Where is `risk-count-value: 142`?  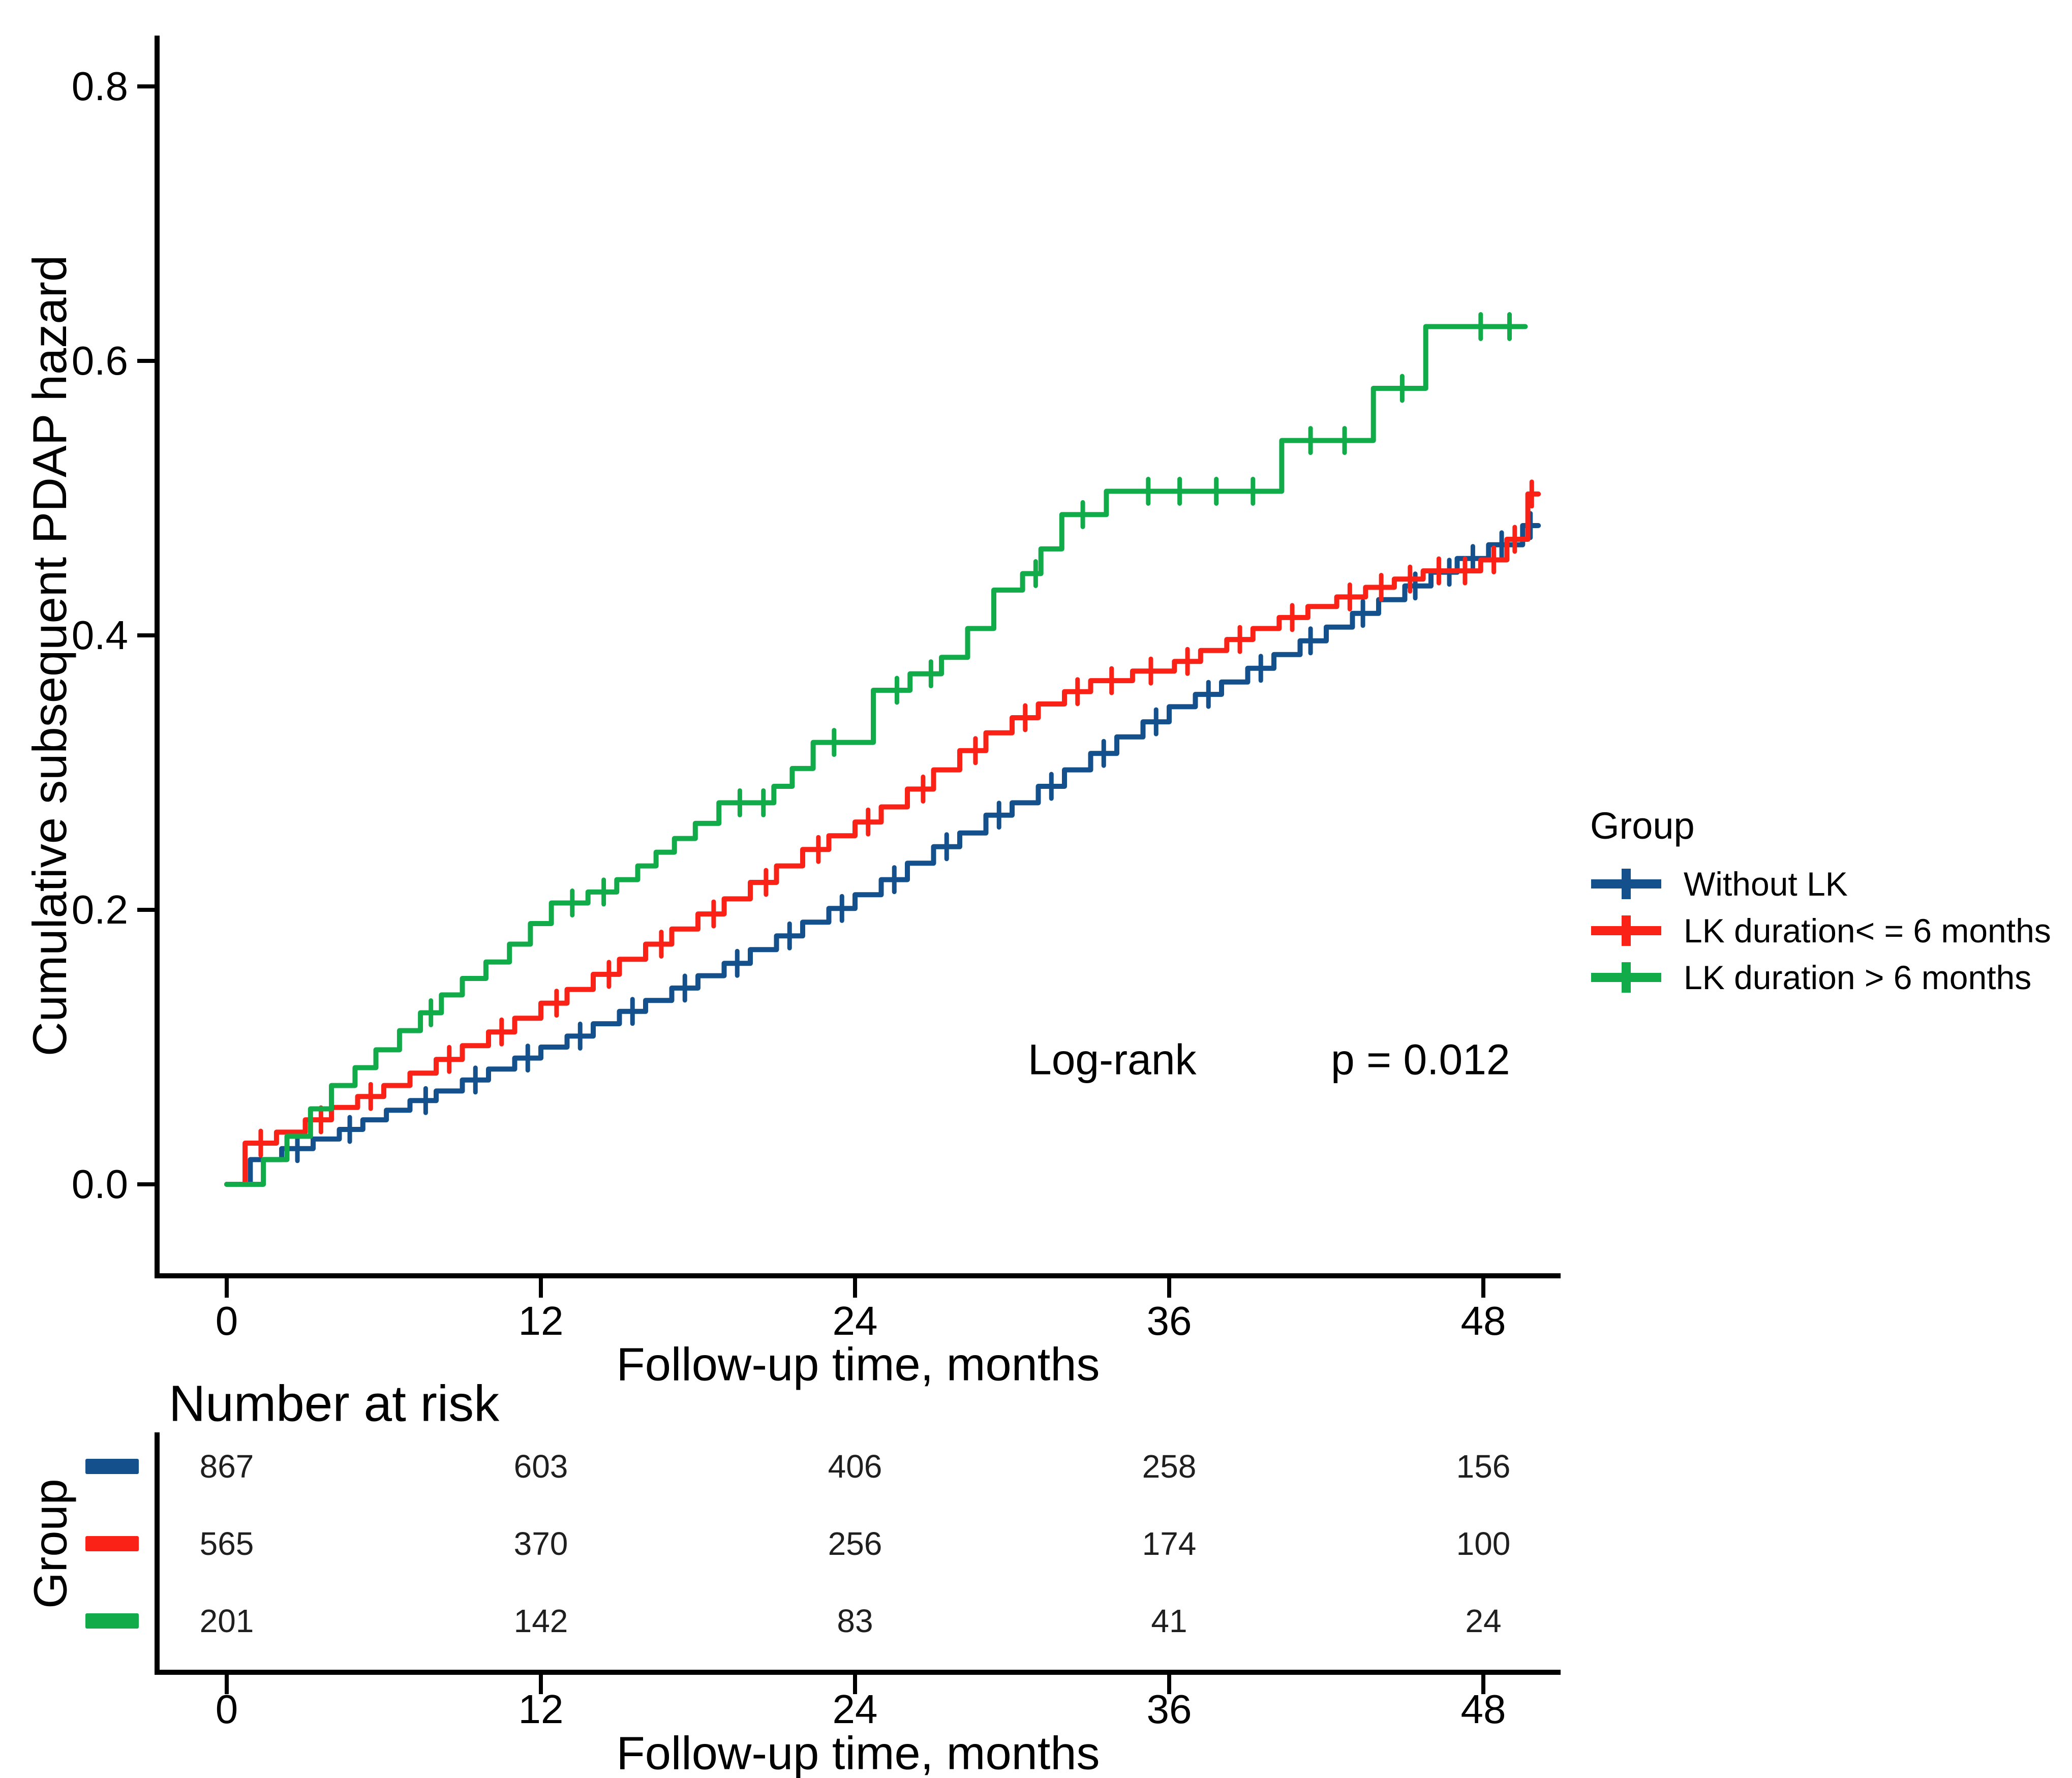 risk-count-value: 142 is located at coordinates (541, 1621).